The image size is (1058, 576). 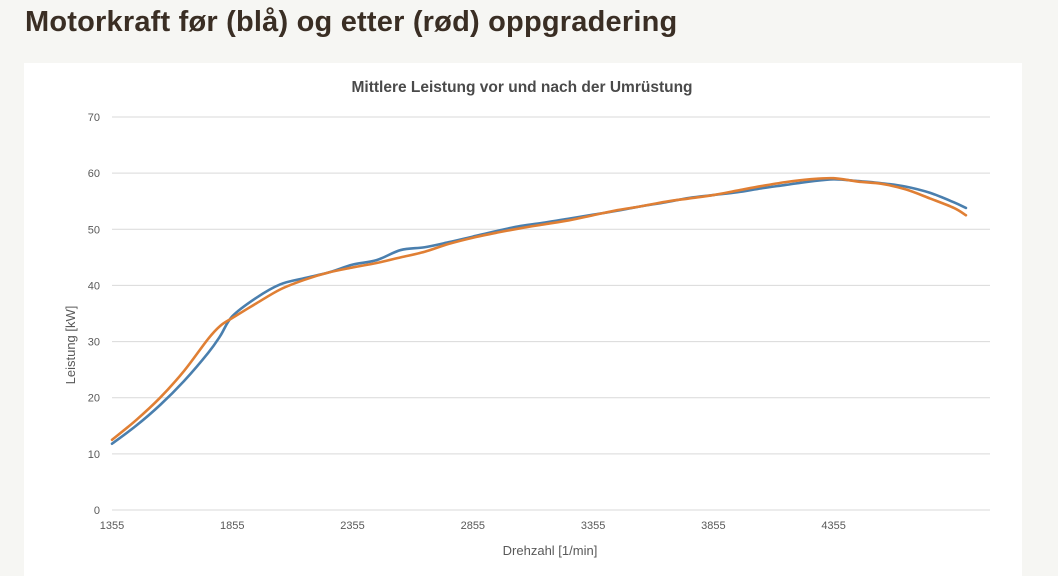 I want to click on x-tick-label: 2855, so click(x=473, y=526).